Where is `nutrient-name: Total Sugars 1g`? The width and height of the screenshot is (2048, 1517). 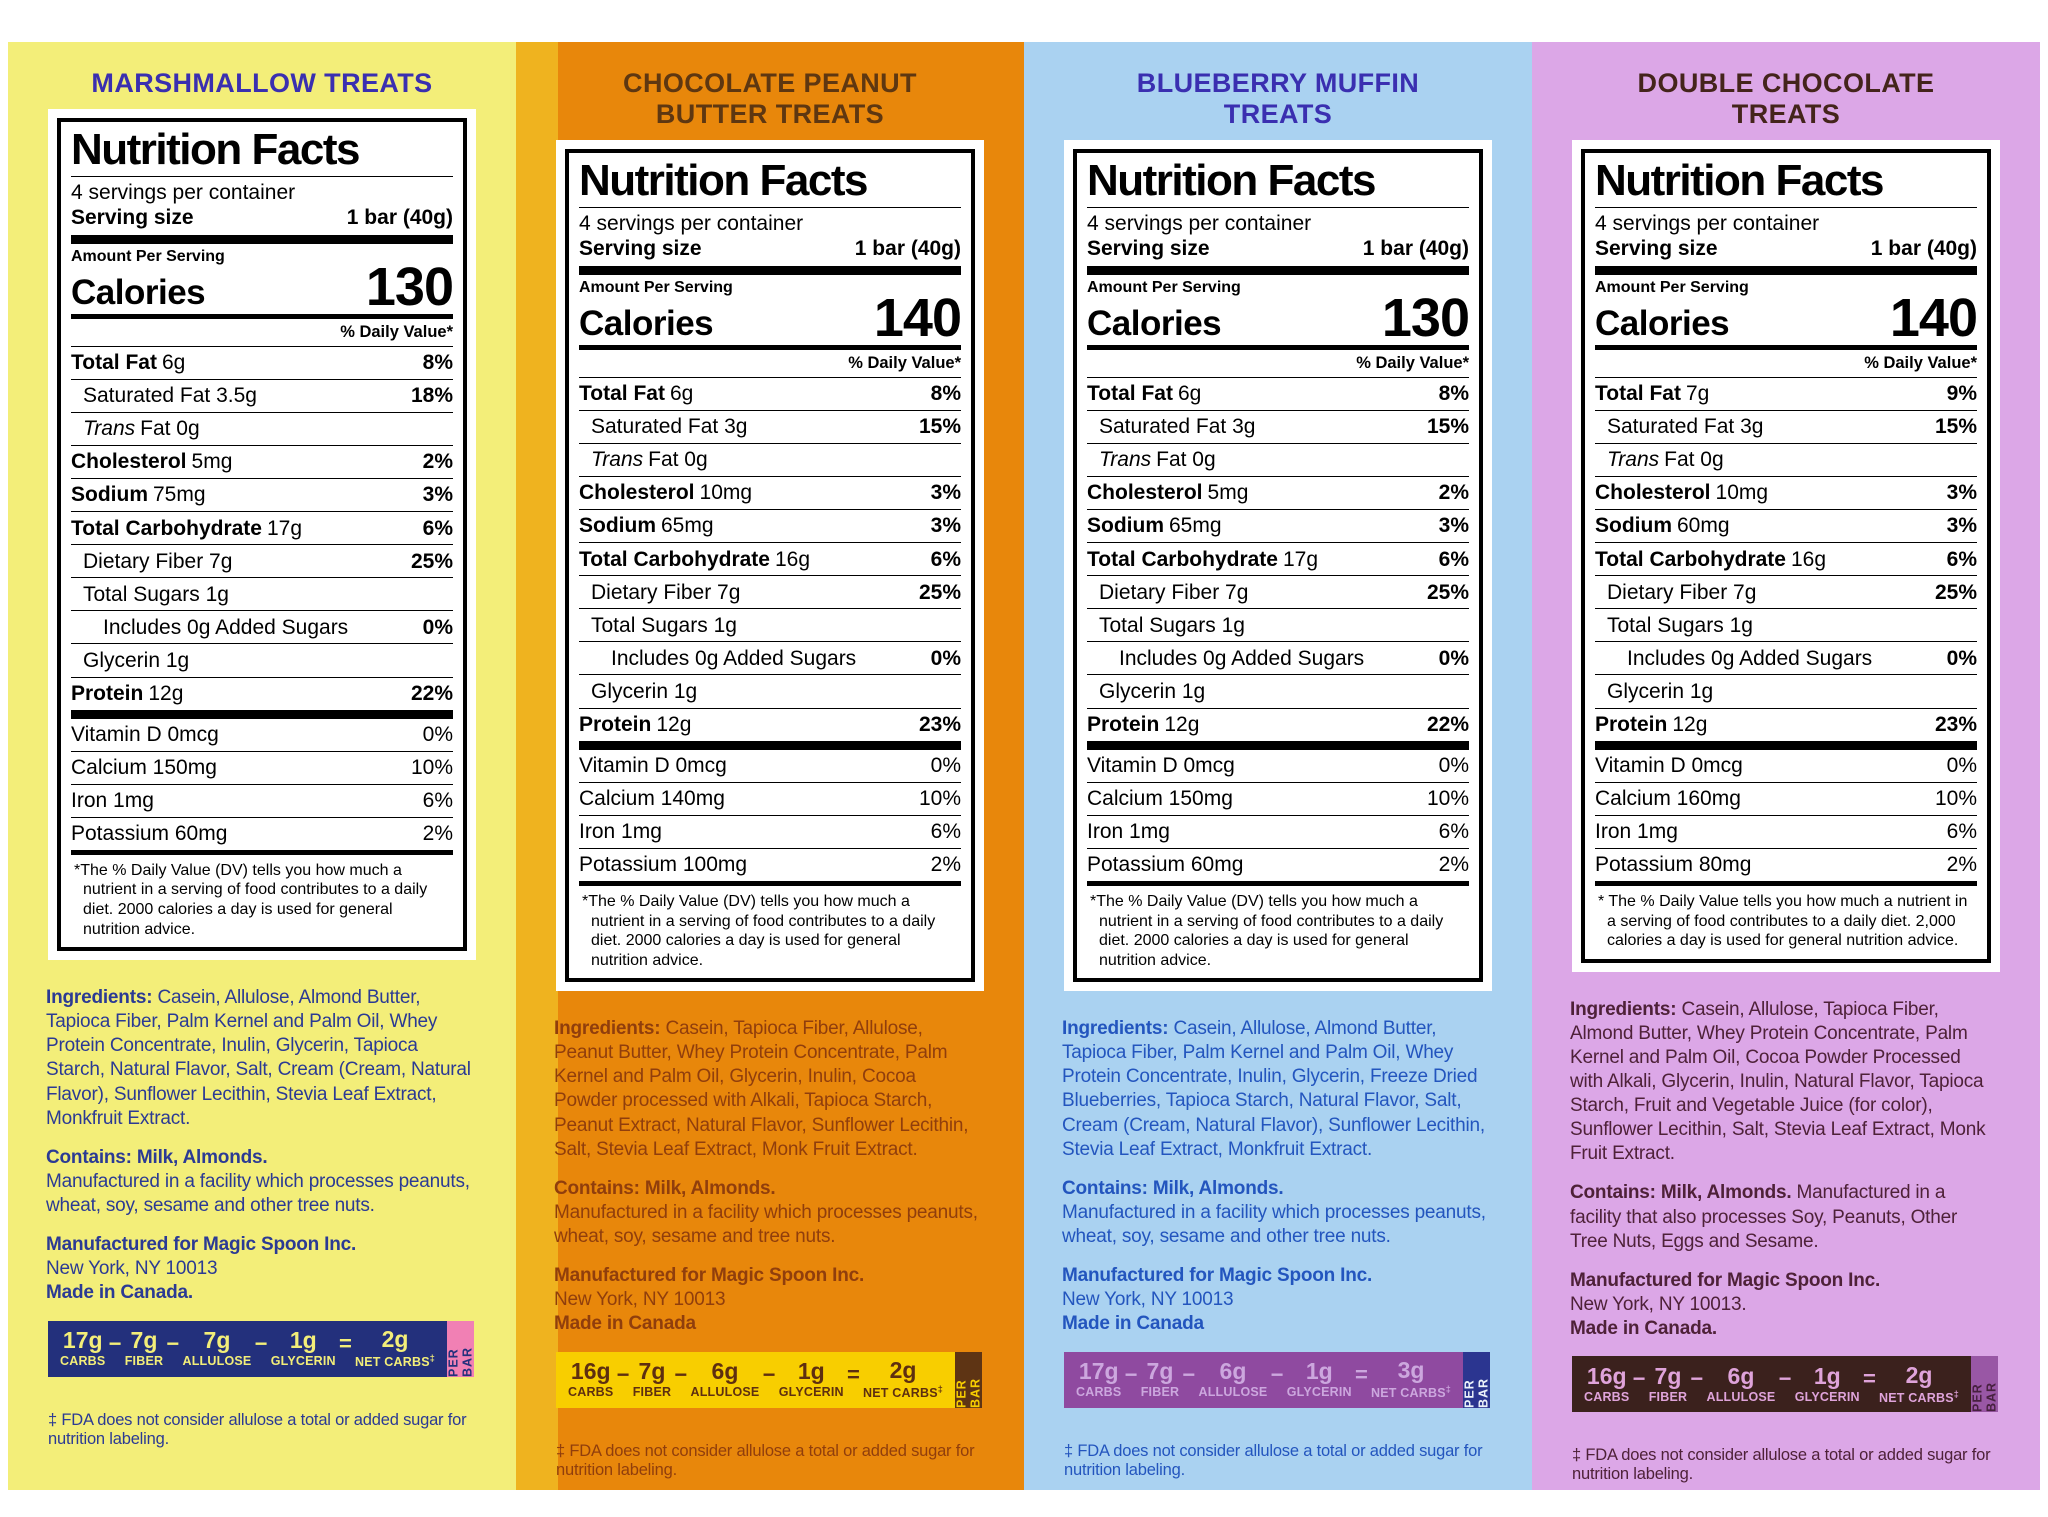
nutrient-name: Total Sugars 1g is located at coordinates (1172, 625).